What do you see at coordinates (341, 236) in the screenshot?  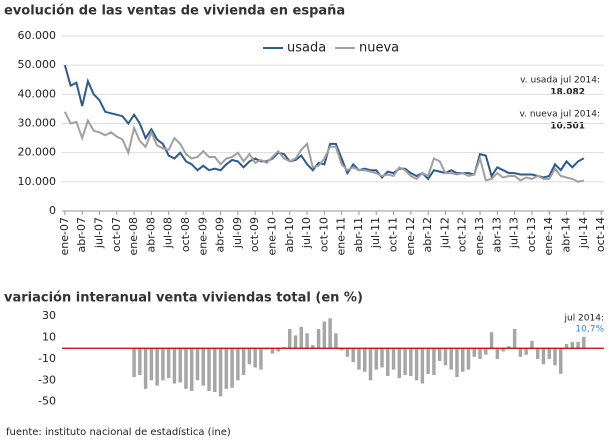 I see `x-tick-label: ene-11` at bounding box center [341, 236].